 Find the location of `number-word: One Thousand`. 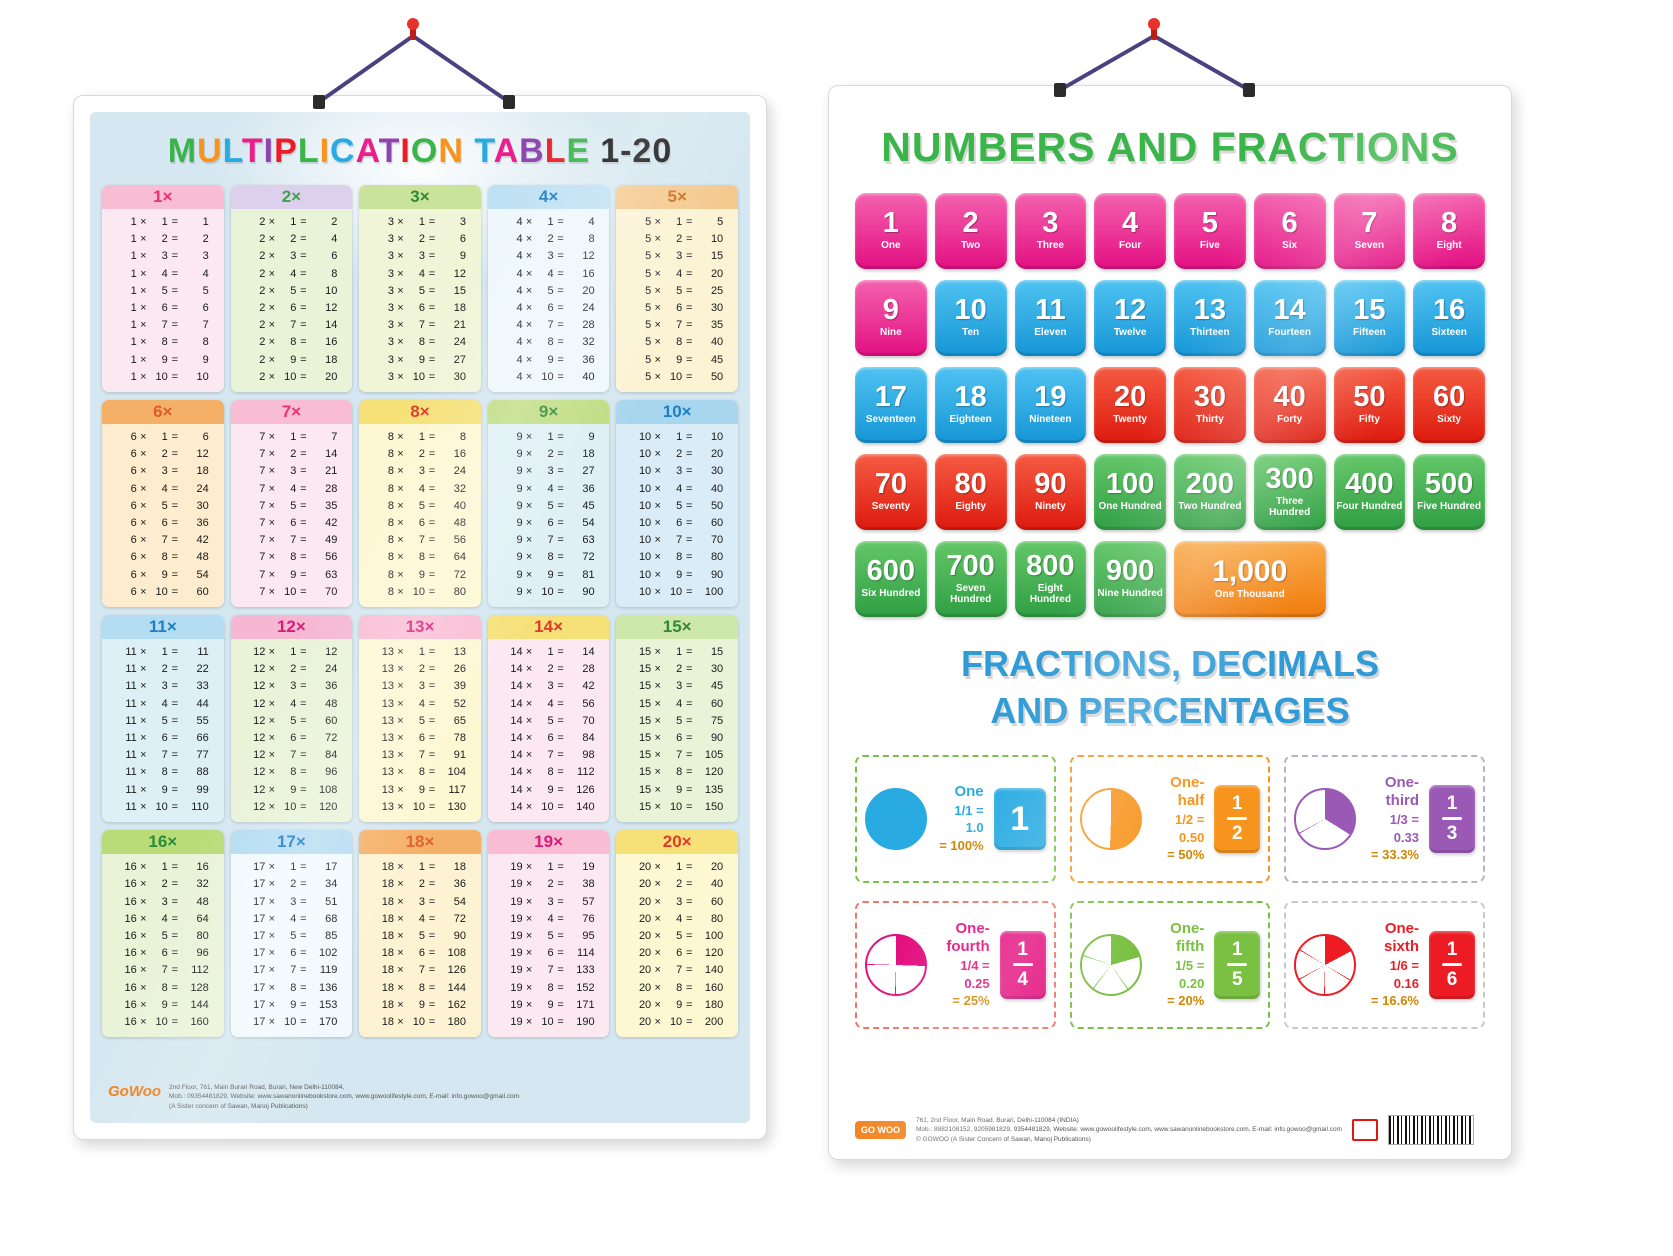

number-word: One Thousand is located at coordinates (1249, 594).